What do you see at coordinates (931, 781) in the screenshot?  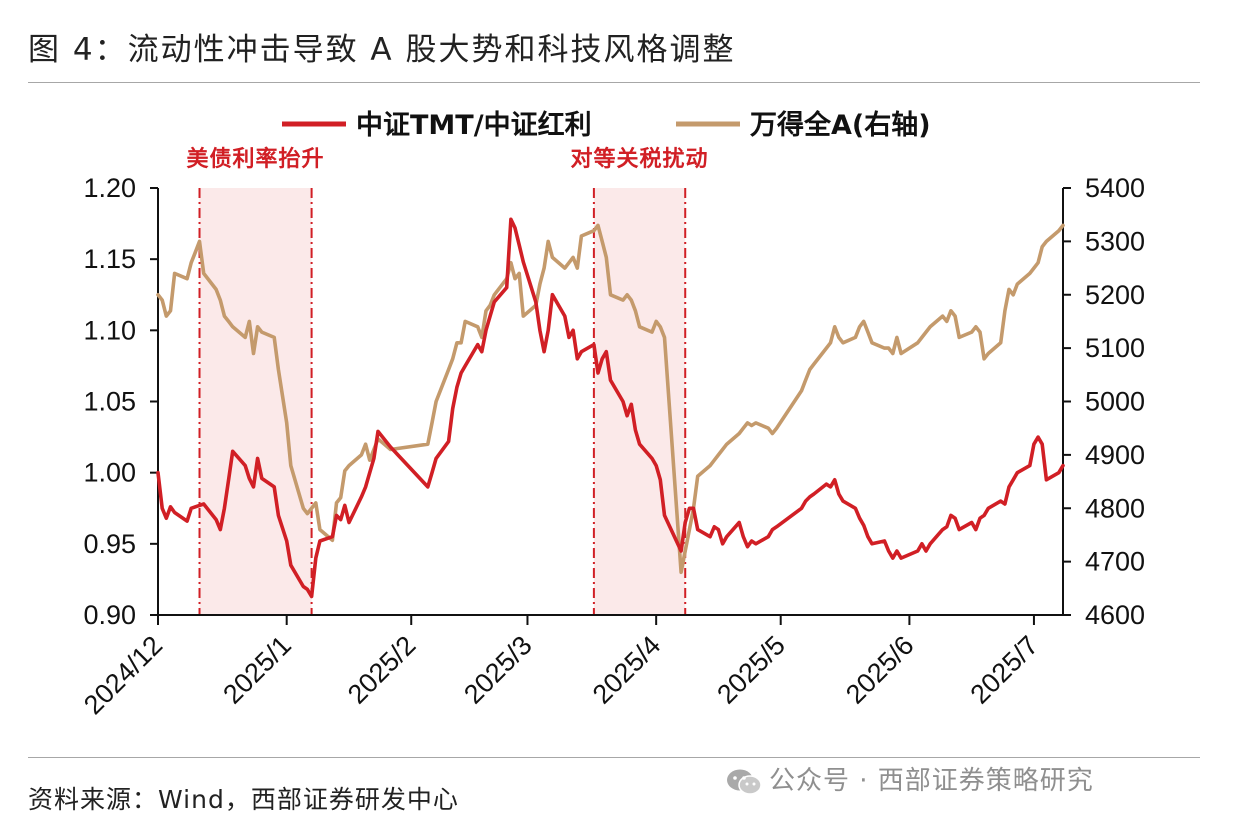 I see `watermark-text: 公众号 · 西部证券策略研究` at bounding box center [931, 781].